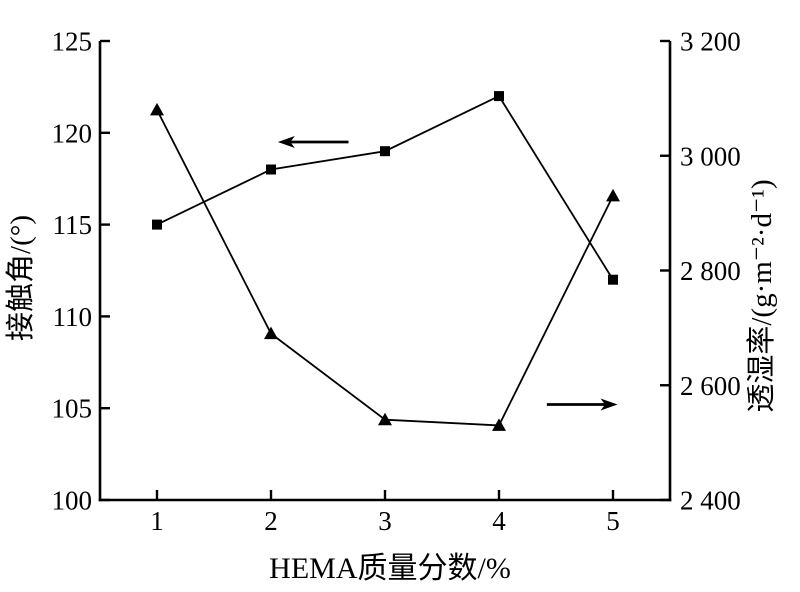  I want to click on x-axis-tick-label: 5, so click(613, 521).